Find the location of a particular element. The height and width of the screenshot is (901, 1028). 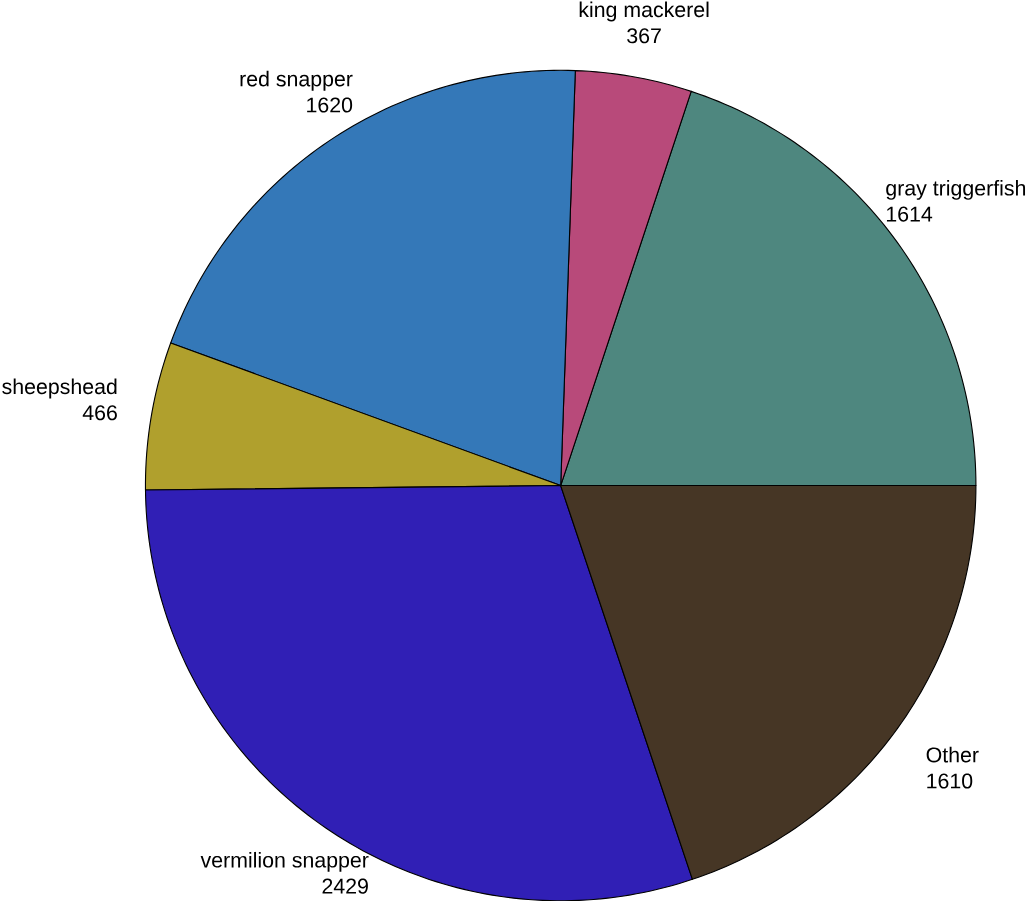

data-label: 367 is located at coordinates (644, 36).